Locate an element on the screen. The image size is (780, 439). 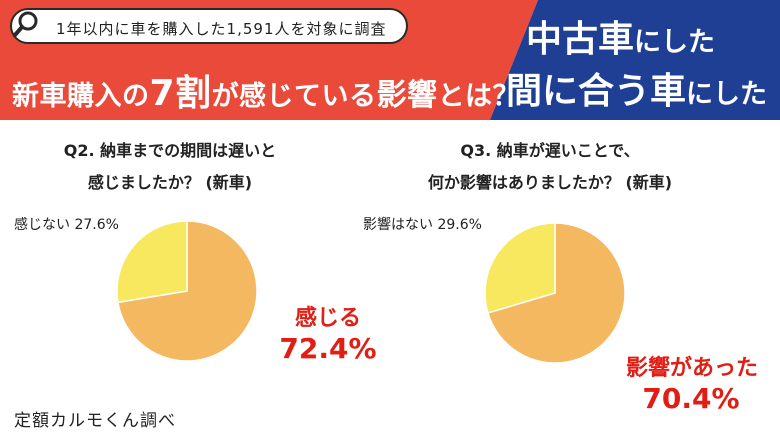
survey-note-pill: 1年以内に車を購入した1,591人を対象に調査 is located at coordinates (209, 26).